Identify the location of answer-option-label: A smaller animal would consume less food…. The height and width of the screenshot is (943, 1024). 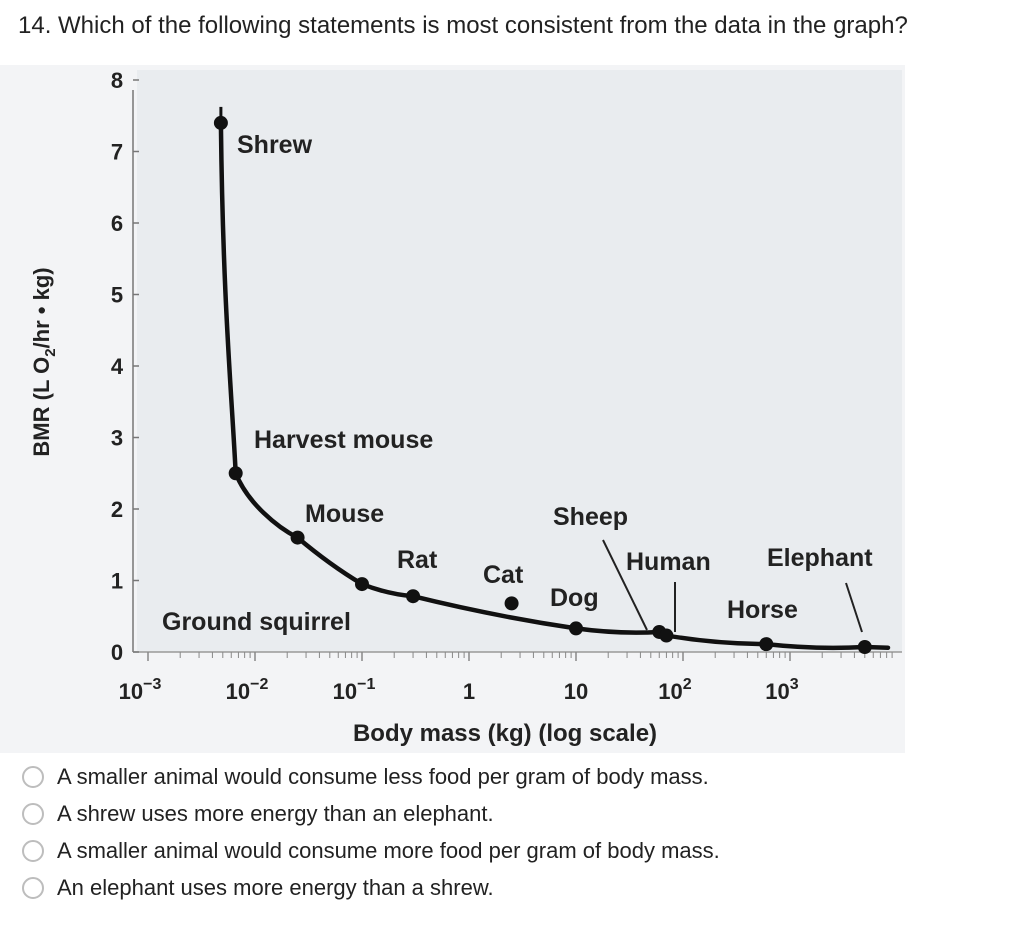
(383, 776).